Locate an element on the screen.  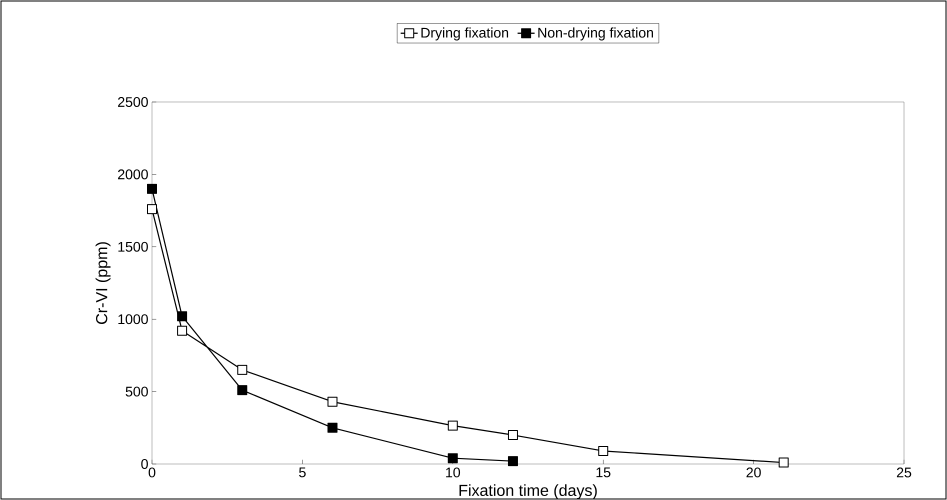
x-tick-label: 5 is located at coordinates (302, 473).